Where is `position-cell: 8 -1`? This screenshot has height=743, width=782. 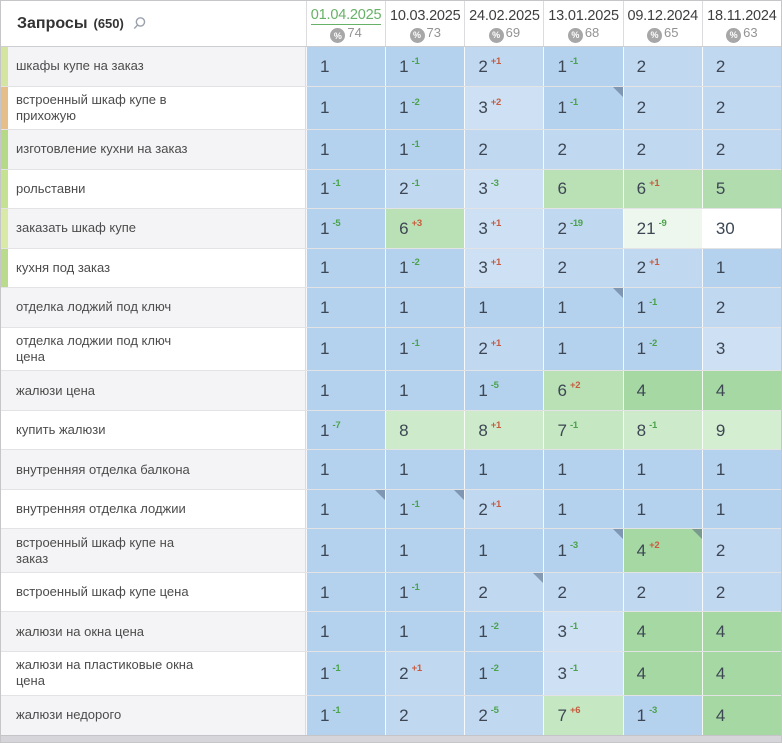
position-cell: 8 -1 is located at coordinates (662, 430).